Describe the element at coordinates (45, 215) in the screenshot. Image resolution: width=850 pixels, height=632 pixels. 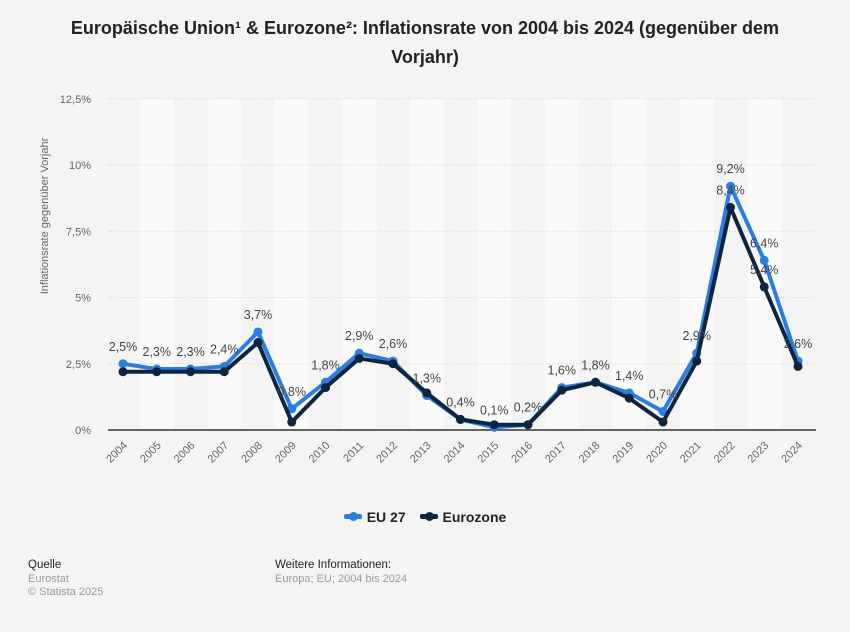
I see `y-axis-title: Inflationsrate gegenüber Vorjahr` at that location.